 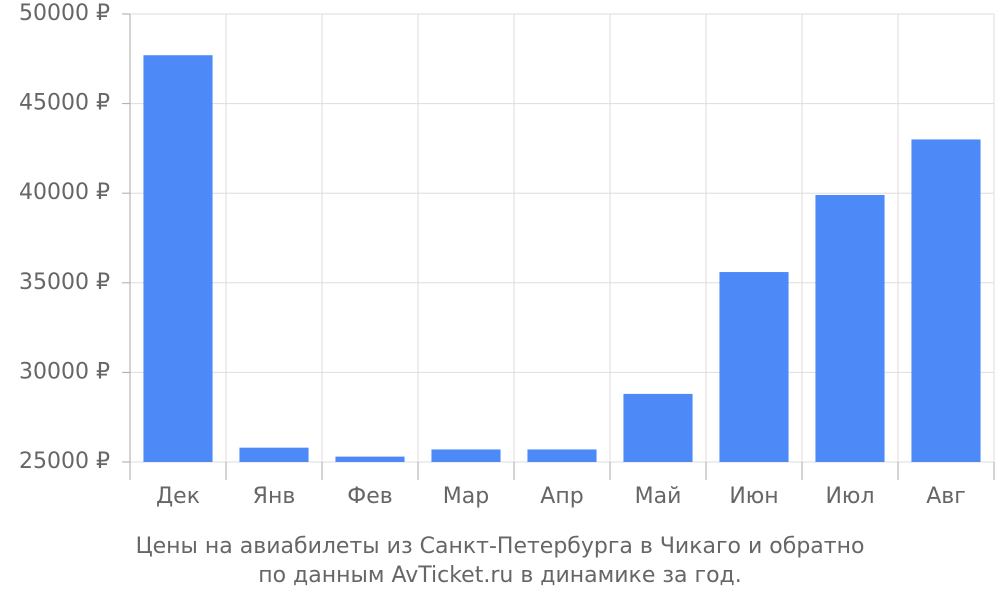 I want to click on chart-title: по данным AvTicket.ru в динамике за год., so click(x=500, y=575).